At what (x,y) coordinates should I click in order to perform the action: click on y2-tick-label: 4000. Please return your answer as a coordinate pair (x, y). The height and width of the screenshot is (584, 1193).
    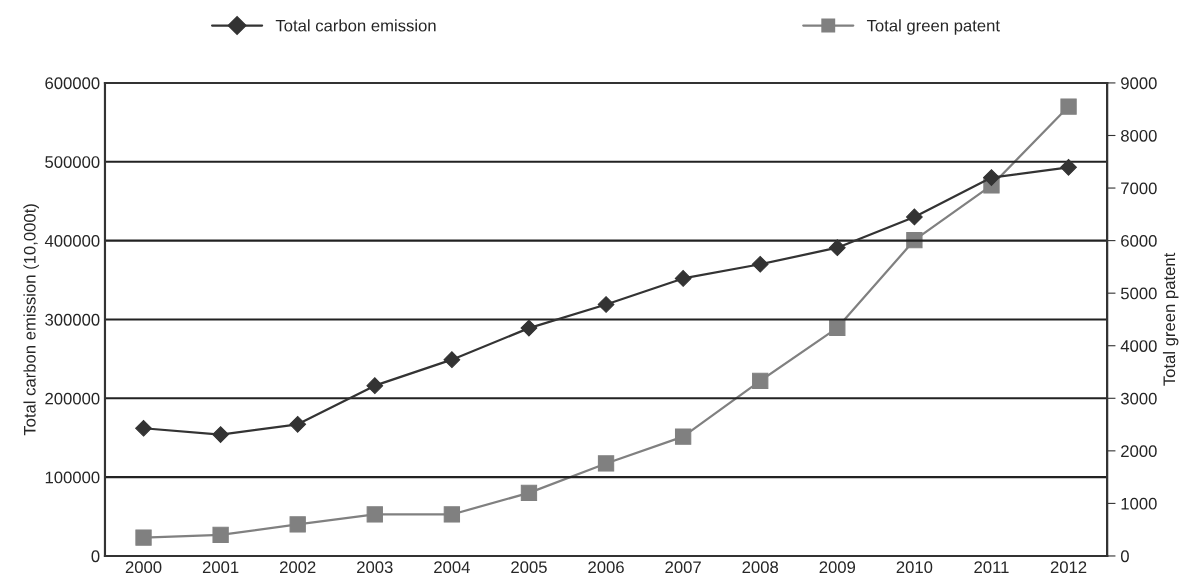
    Looking at the image, I should click on (1138, 346).